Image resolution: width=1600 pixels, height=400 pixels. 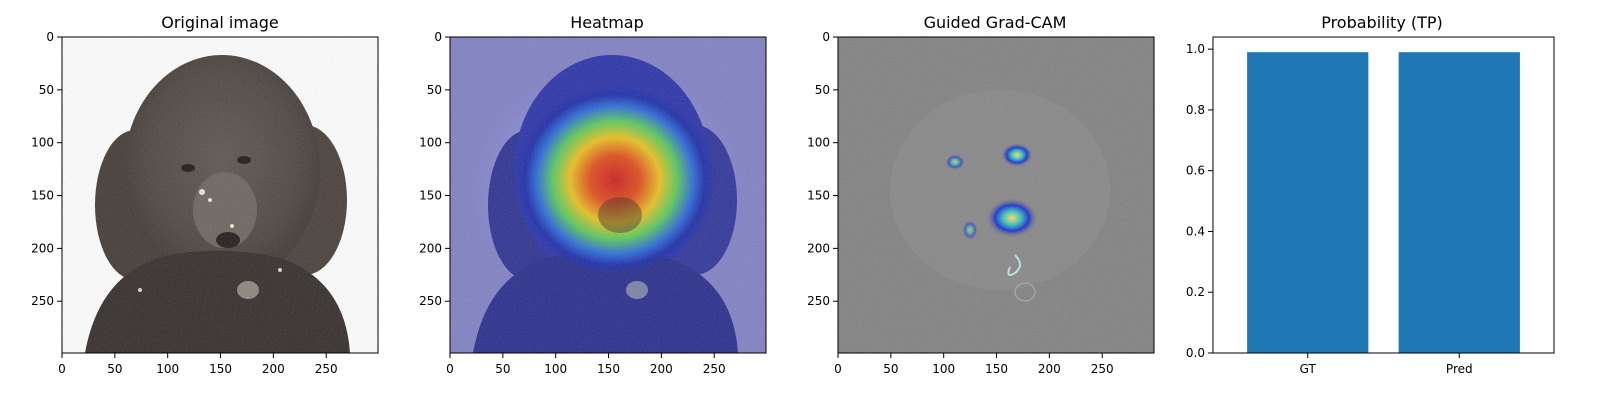 I want to click on y-tick-label: 0.6, so click(x=1195, y=171).